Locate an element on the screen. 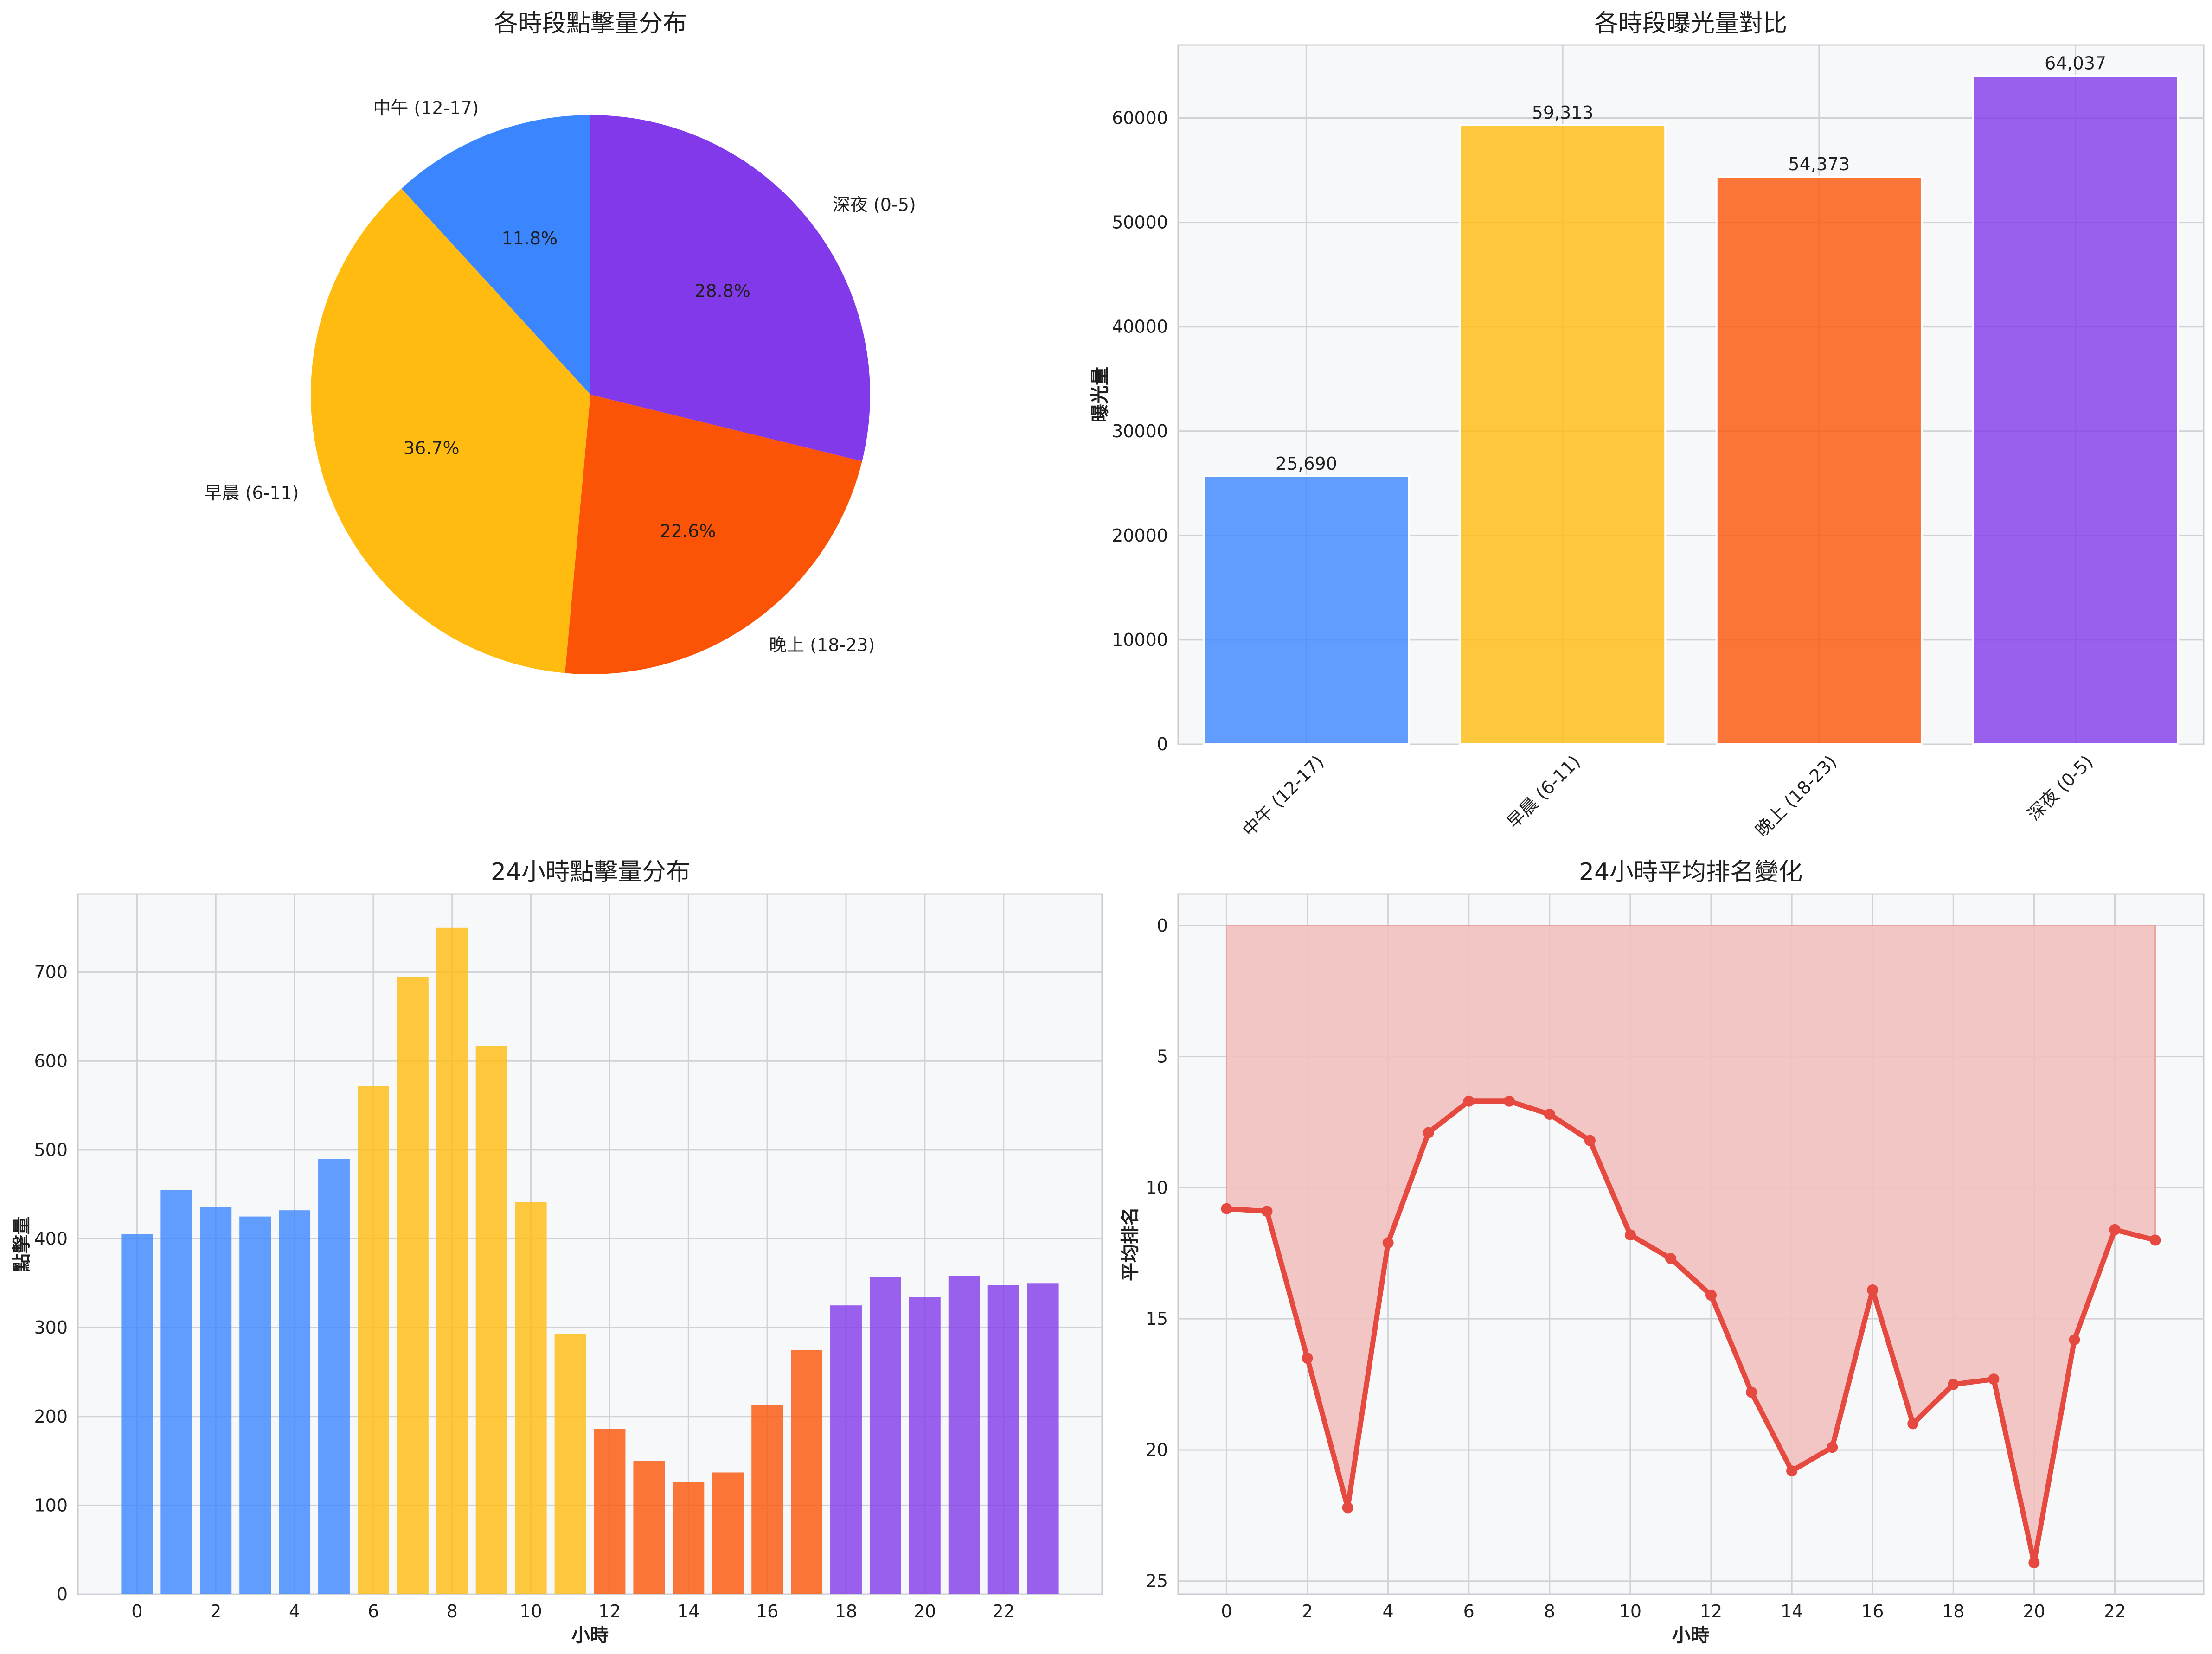 The image size is (2212, 1654). impression-ylabel: 曝光量 is located at coordinates (1100, 394).